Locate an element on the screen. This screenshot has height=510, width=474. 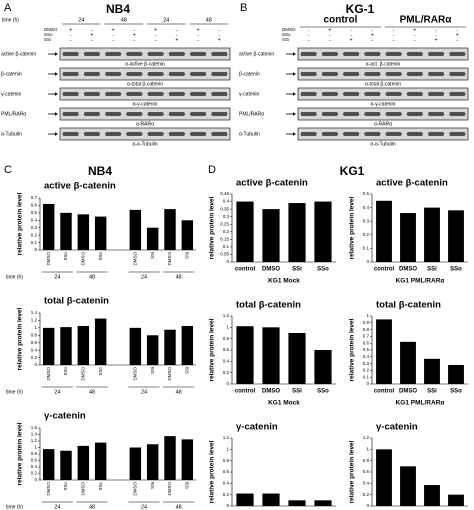
y-tick-label: 0.45 is located at coordinates (224, 193).